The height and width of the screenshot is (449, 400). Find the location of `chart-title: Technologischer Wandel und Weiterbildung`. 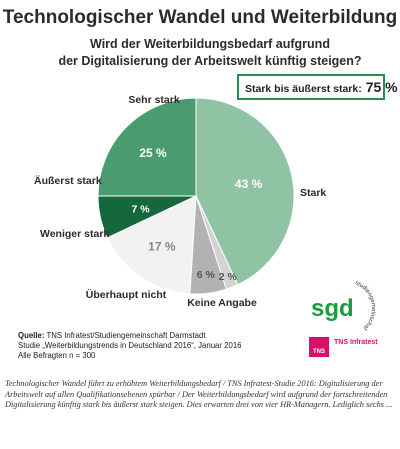

chart-title: Technologischer Wandel und Weiterbildung is located at coordinates (200, 17).